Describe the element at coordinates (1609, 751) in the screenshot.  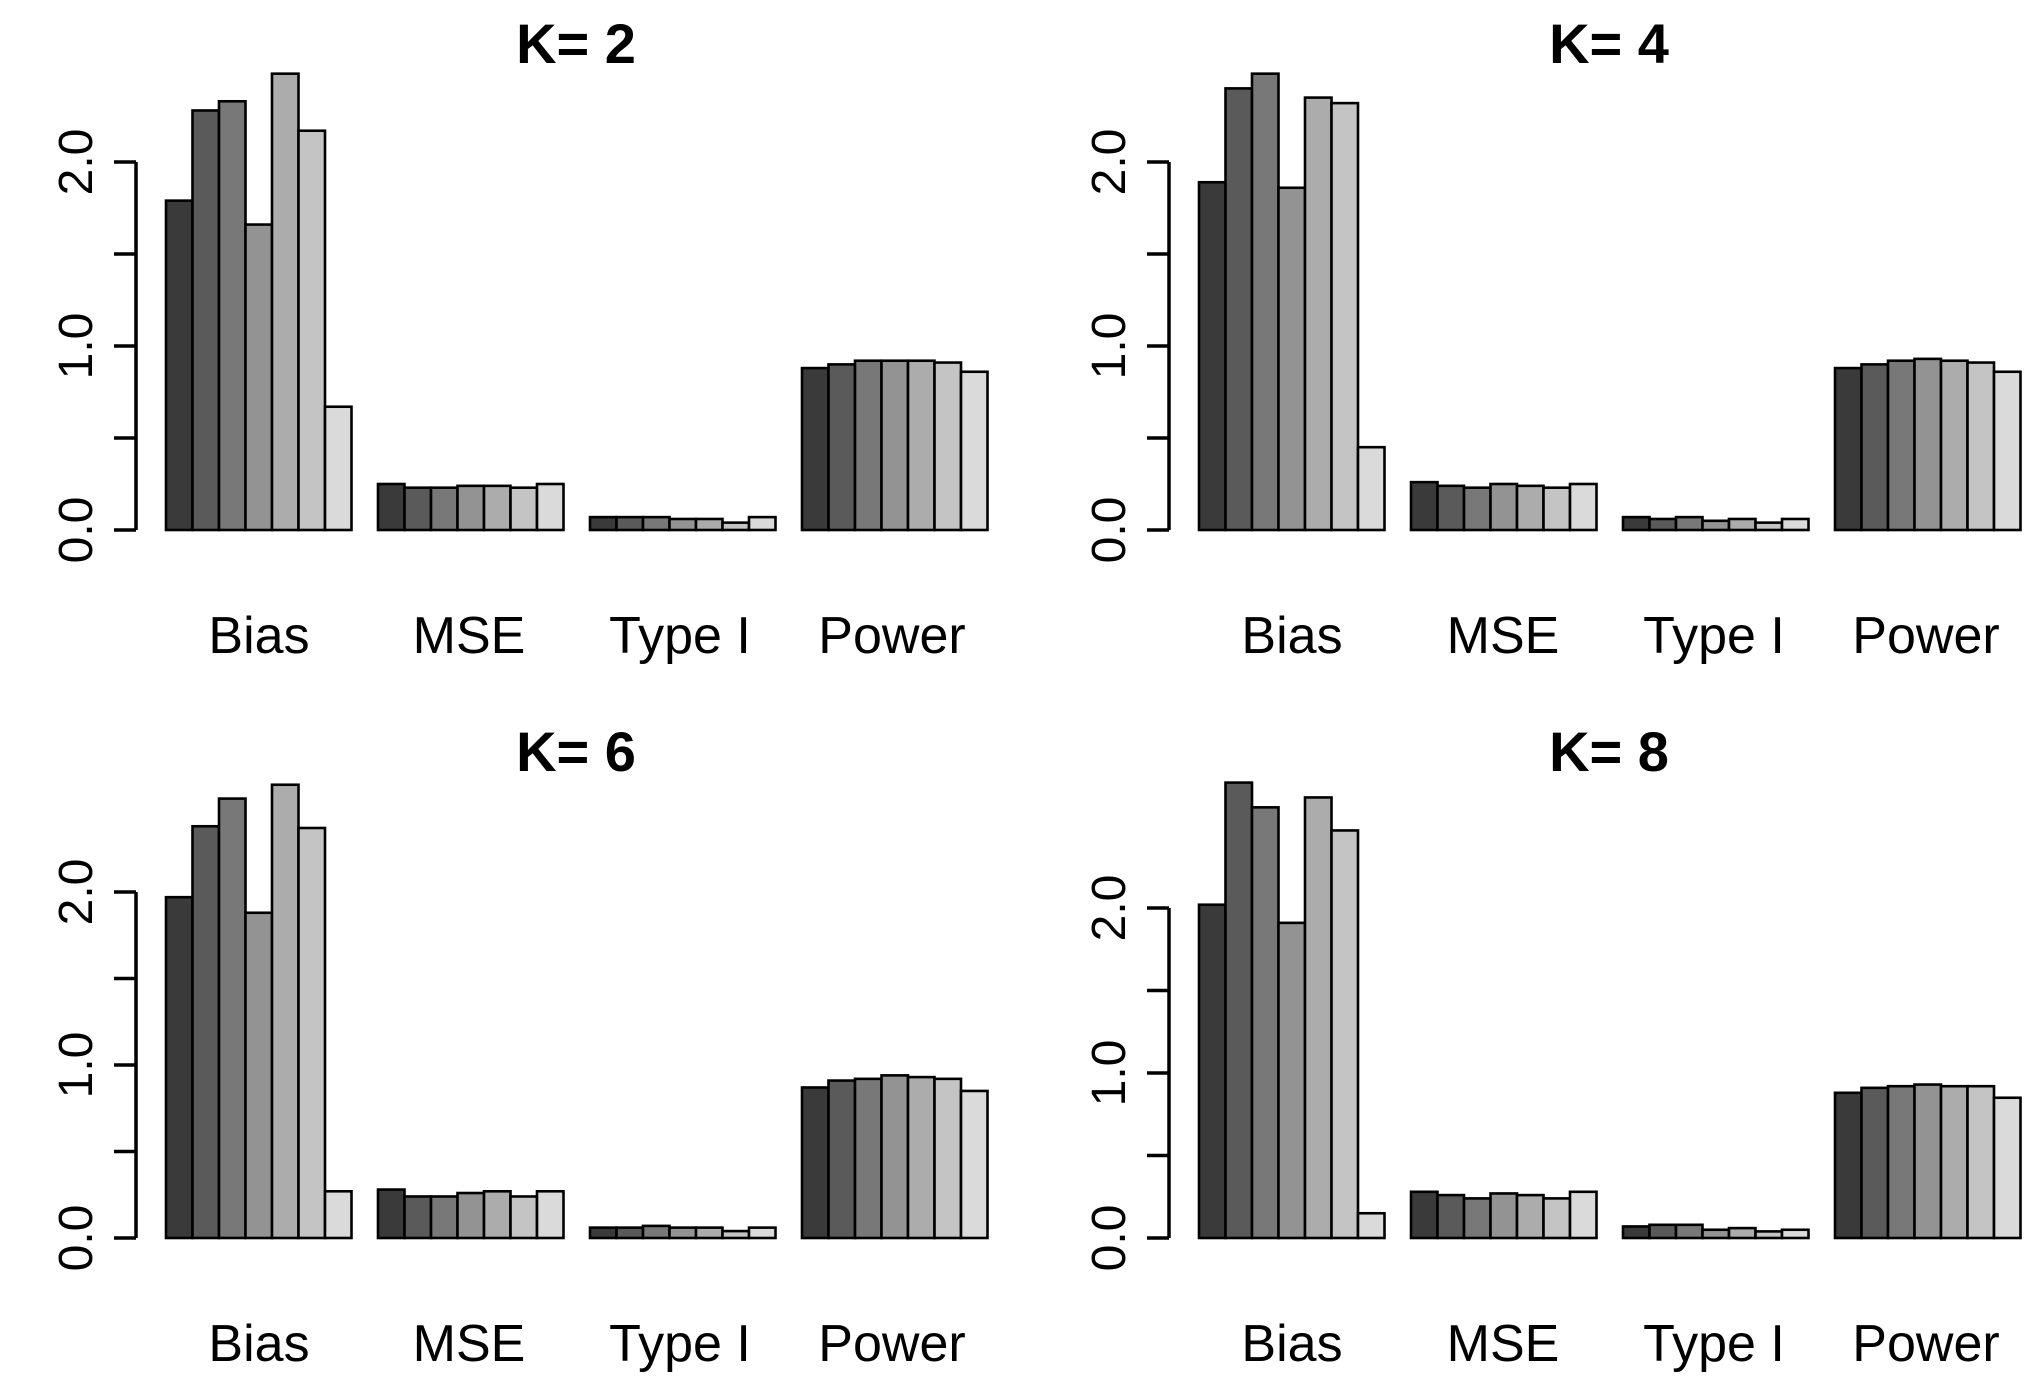
I see `panel-title: K= 8` at that location.